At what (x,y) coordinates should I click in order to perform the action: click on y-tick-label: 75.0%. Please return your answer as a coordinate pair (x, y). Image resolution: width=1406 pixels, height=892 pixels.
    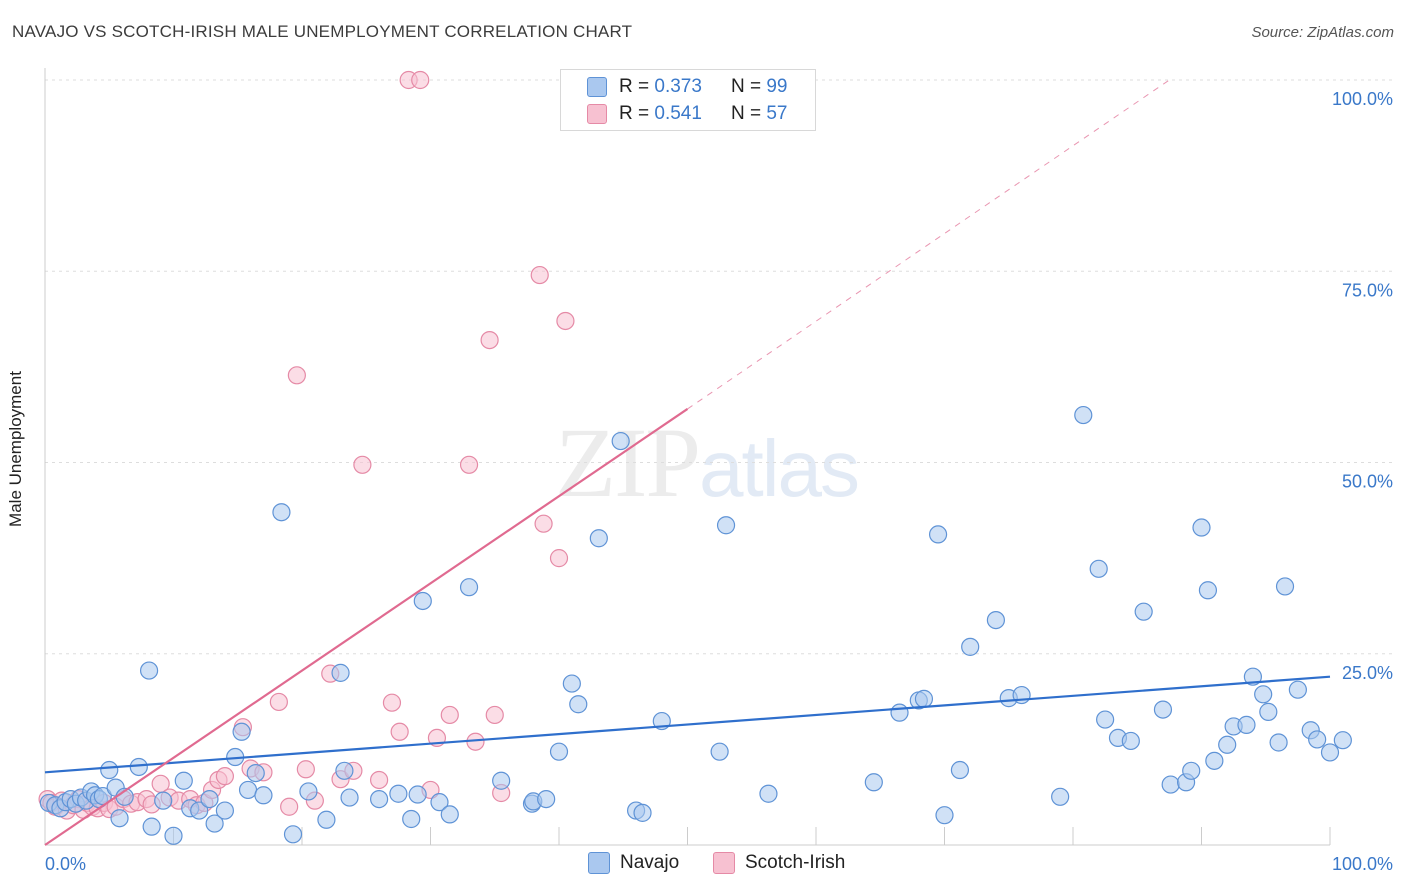
    Looking at the image, I should click on (1367, 290).